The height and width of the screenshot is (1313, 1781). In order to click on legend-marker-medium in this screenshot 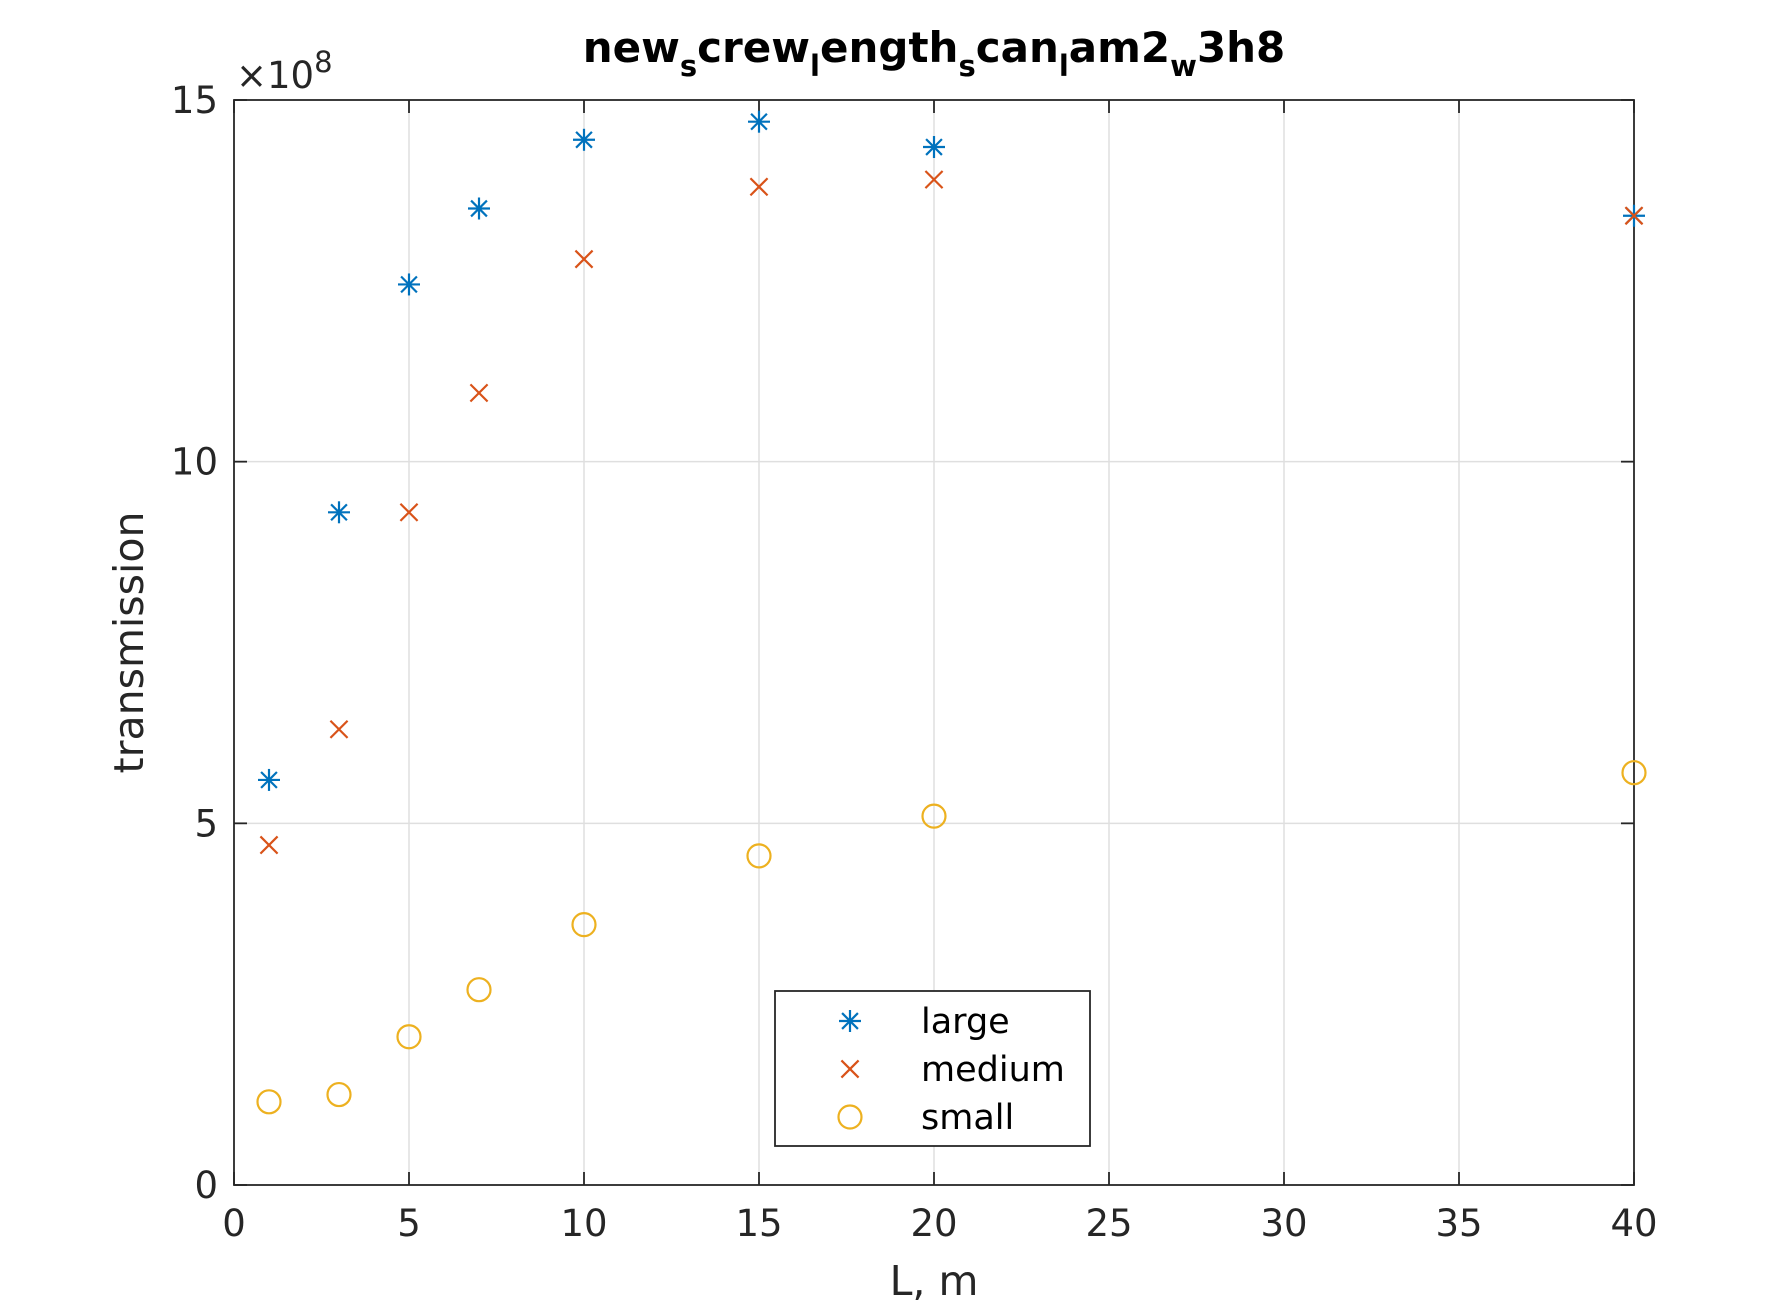, I will do `click(850, 1069)`.